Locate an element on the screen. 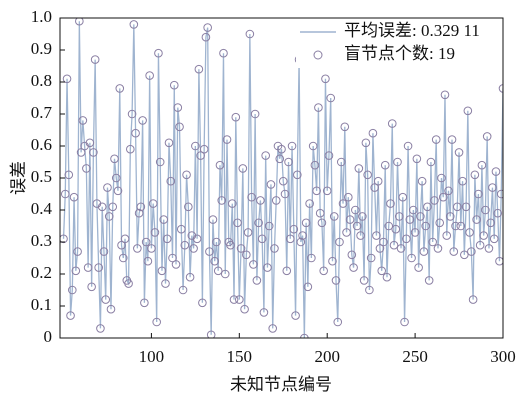 This screenshot has width=517, height=403. legend: 平均误差: 0.329 11 盲节点个数: 19 is located at coordinates (398, 44).